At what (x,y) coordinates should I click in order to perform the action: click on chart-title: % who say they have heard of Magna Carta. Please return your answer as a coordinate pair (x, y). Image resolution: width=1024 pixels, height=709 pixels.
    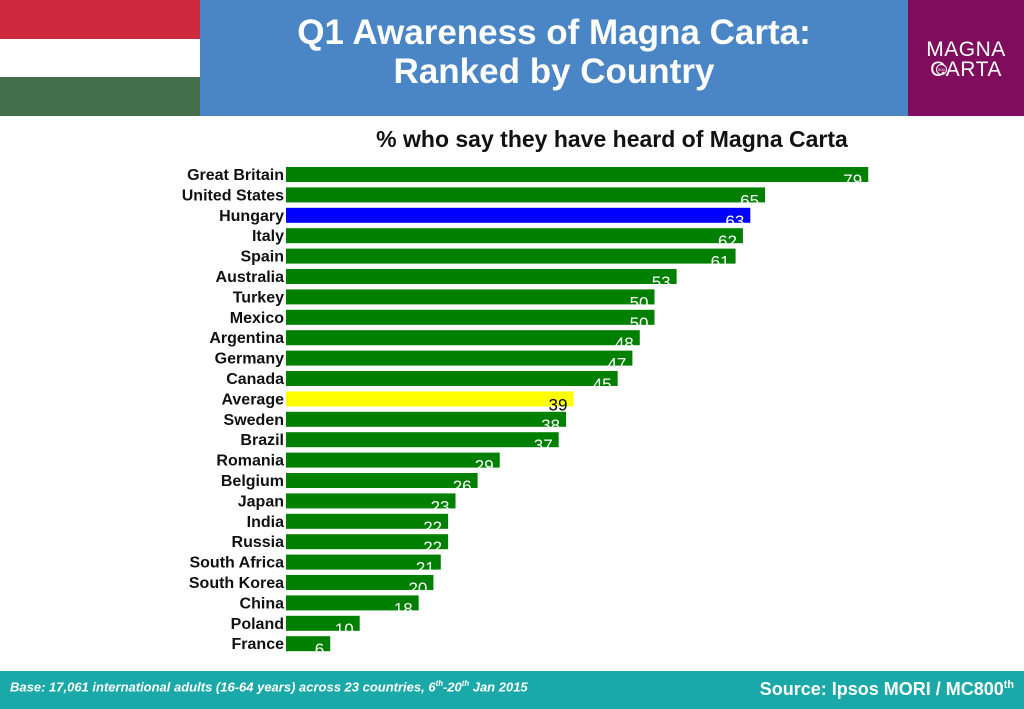
    Looking at the image, I should click on (612, 139).